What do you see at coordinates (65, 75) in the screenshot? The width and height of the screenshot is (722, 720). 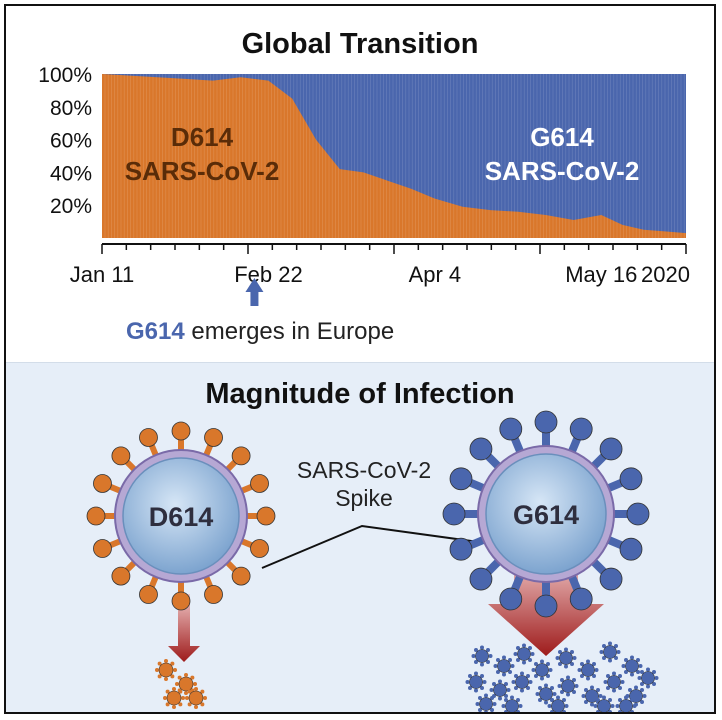 I see `y-tick-label: 100%` at bounding box center [65, 75].